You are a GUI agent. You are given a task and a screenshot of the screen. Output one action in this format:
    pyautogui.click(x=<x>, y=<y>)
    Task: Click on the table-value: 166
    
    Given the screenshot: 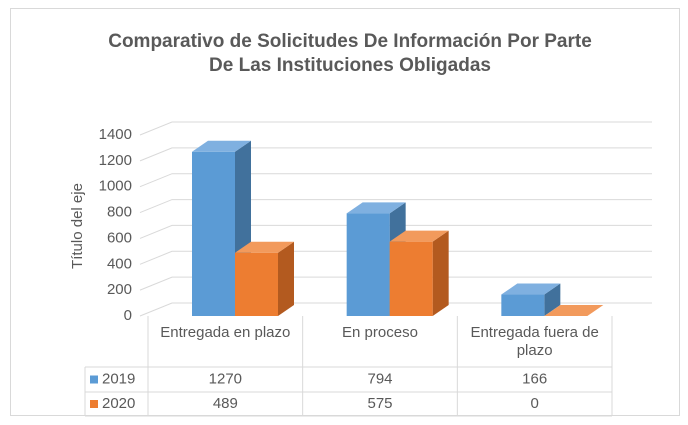 What is the action you would take?
    pyautogui.click(x=534, y=378)
    